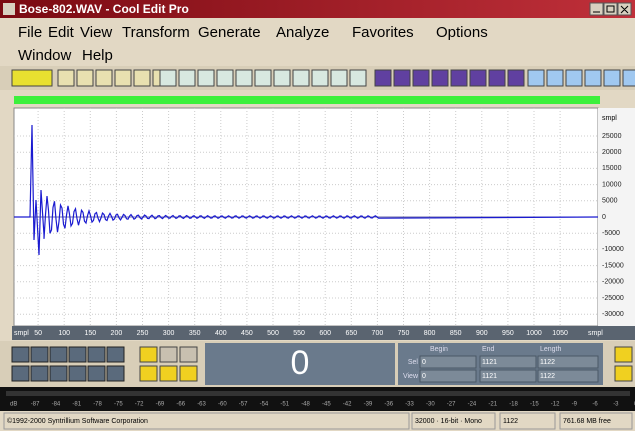 Image resolution: width=635 pixels, height=431 pixels. Describe the element at coordinates (448, 421) in the screenshot. I see `status-text: 32000 · 16-bit · Mono` at that location.